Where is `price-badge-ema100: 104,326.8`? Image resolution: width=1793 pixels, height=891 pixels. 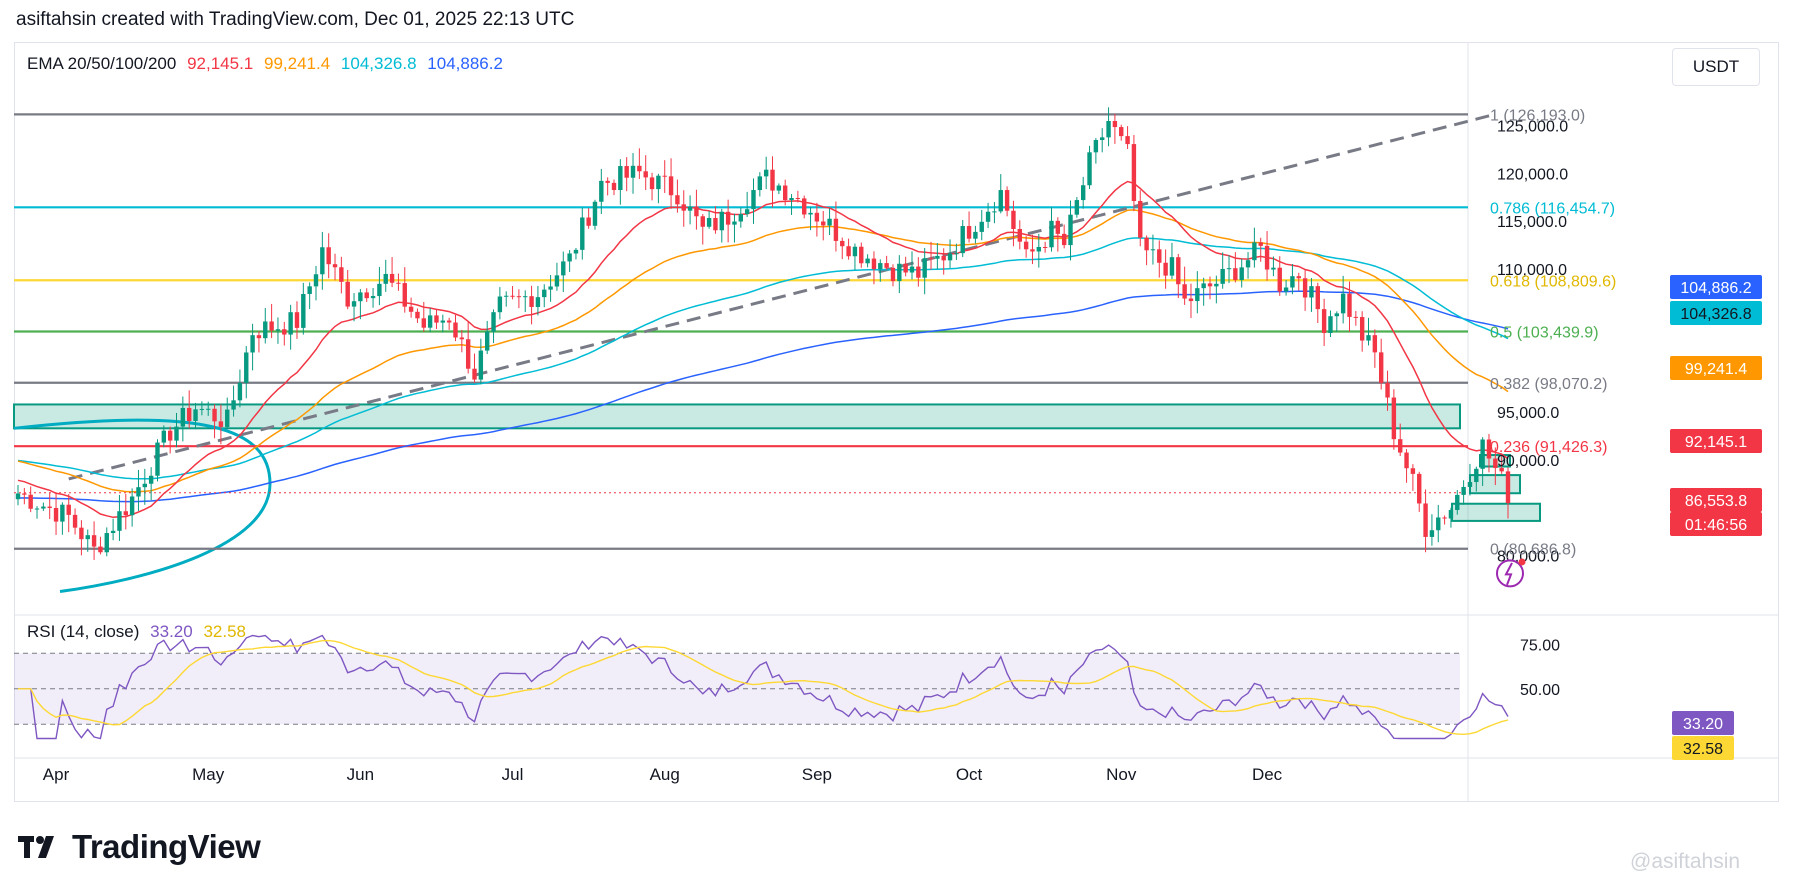
price-badge-ema100: 104,326.8 is located at coordinates (1716, 313).